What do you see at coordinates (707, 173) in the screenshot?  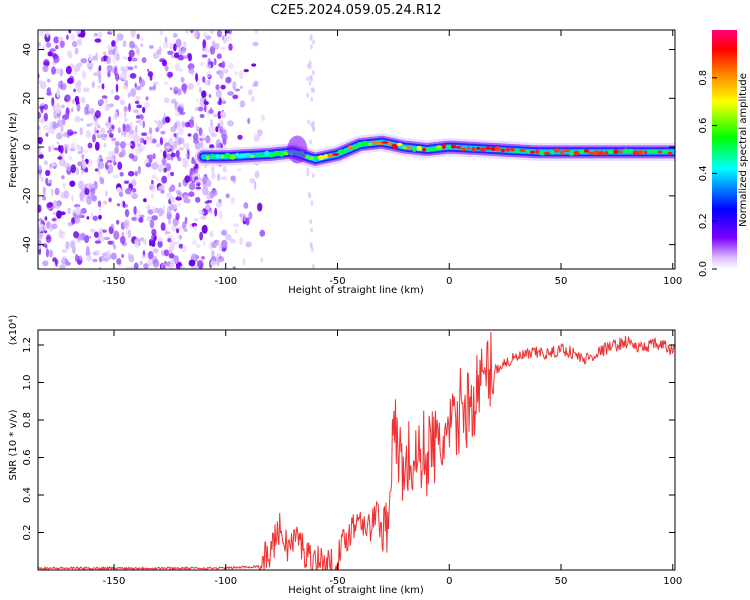 I see `colorbar-ticks: 0.0 0.2 0.4 0.6 0.8` at bounding box center [707, 173].